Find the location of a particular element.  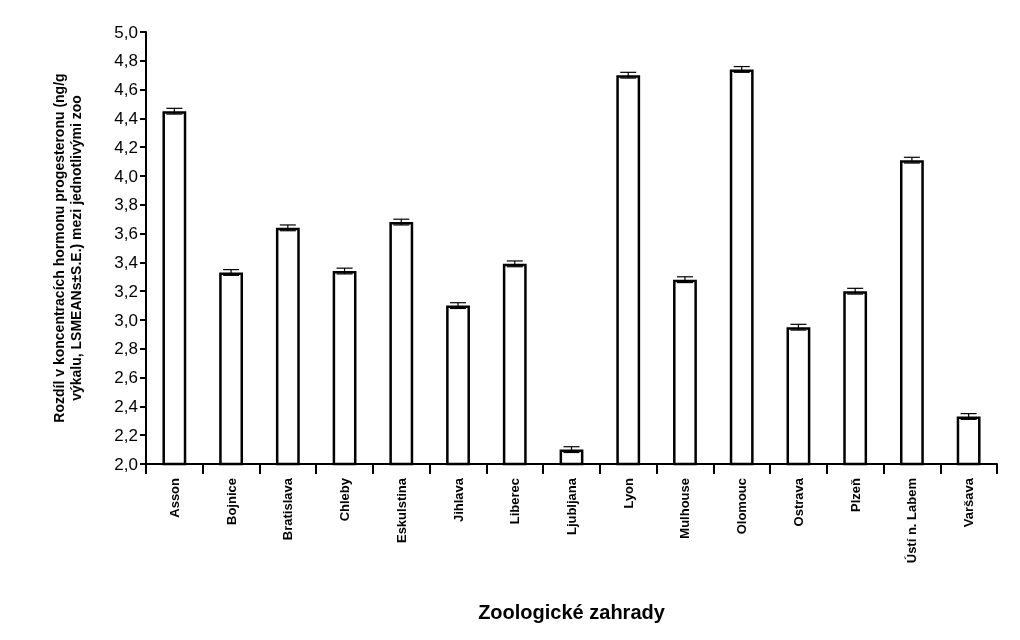

y-tick-label: 3,8 is located at coordinates (126, 205).